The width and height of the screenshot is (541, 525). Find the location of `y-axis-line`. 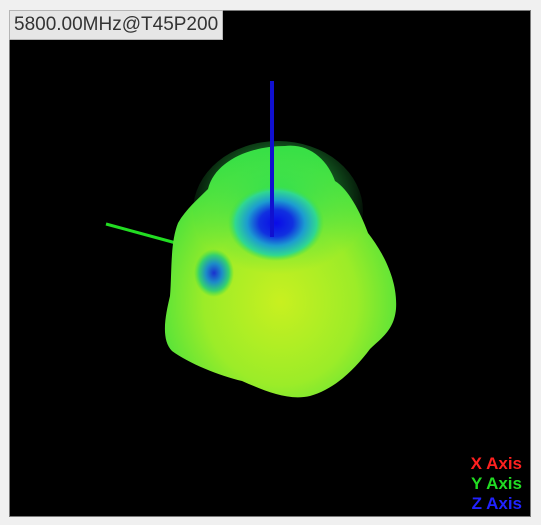

y-axis-line is located at coordinates (141, 233).